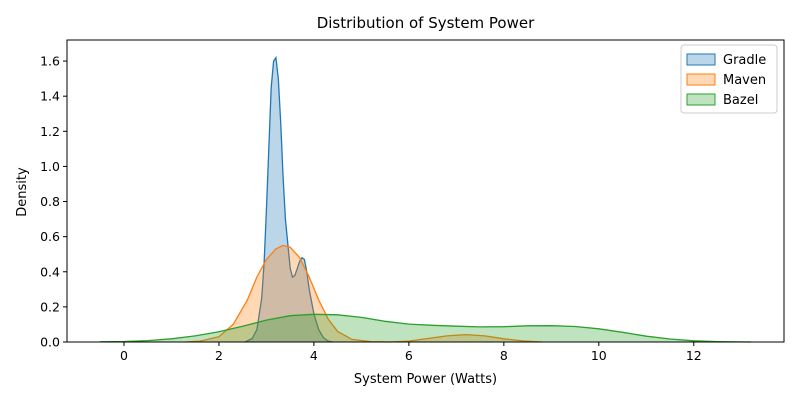 This screenshot has width=800, height=400. I want to click on legend-label: Maven, so click(744, 80).